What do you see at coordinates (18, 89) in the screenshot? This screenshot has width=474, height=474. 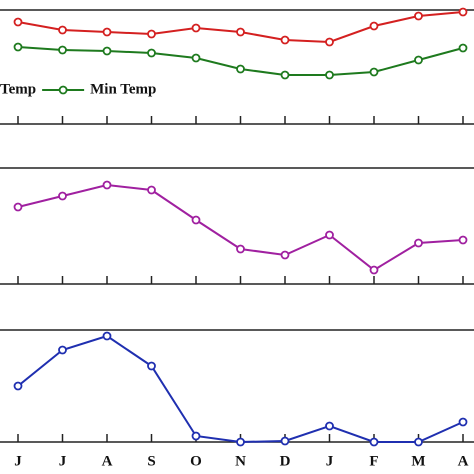 I see `legend-label: Temp` at bounding box center [18, 89].